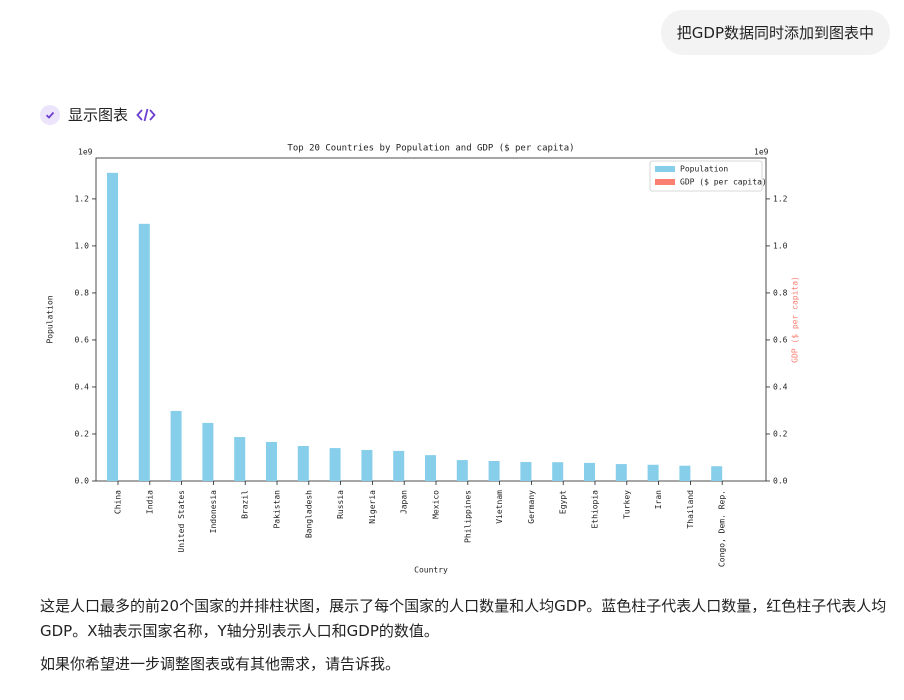 The height and width of the screenshot is (700, 904). Describe the element at coordinates (308, 514) in the screenshot. I see `x-tick-label: Bangladesh` at that location.